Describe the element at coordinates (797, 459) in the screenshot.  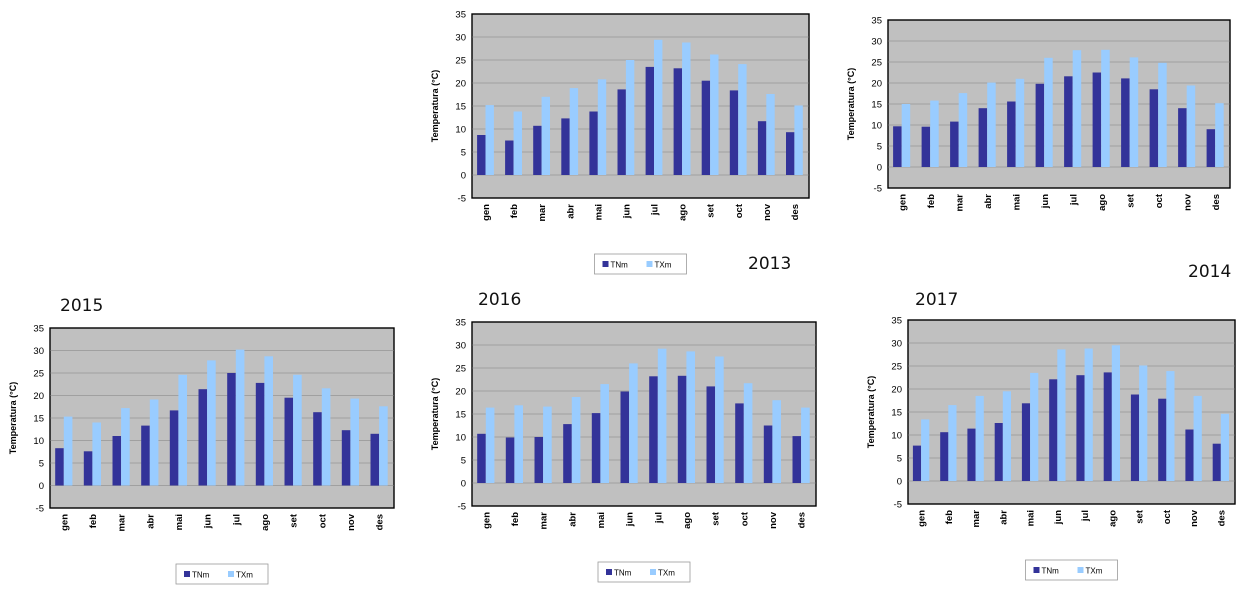
I see `bar-tnm-des` at that location.